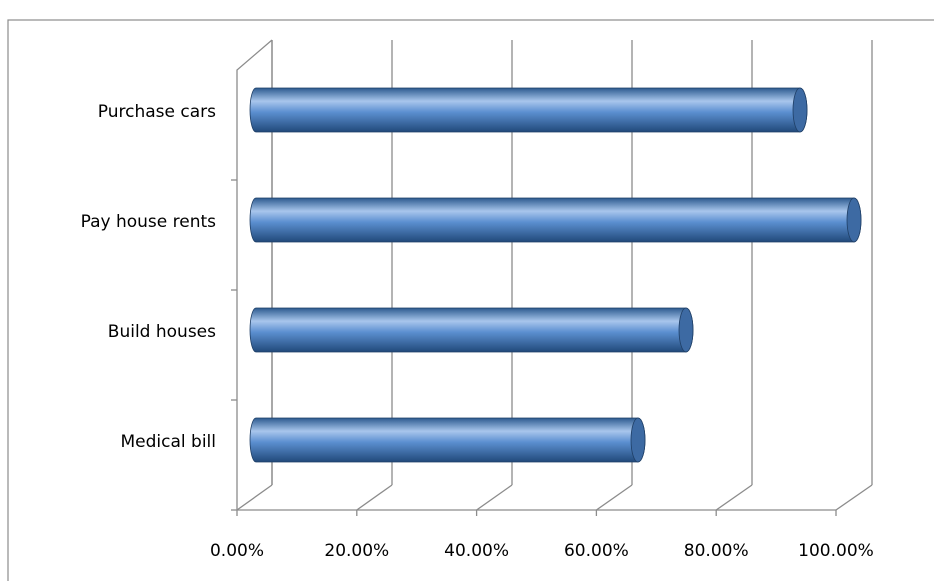  What do you see at coordinates (356, 551) in the screenshot?
I see `x-tick-label: 20.00%` at bounding box center [356, 551].